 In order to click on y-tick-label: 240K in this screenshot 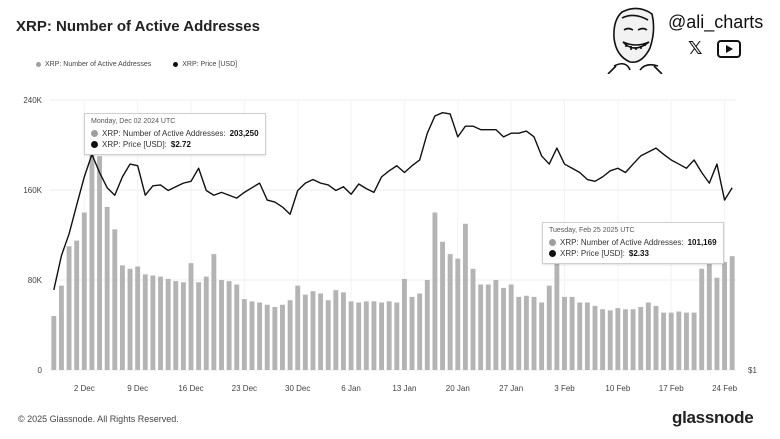, I will do `click(32, 100)`.